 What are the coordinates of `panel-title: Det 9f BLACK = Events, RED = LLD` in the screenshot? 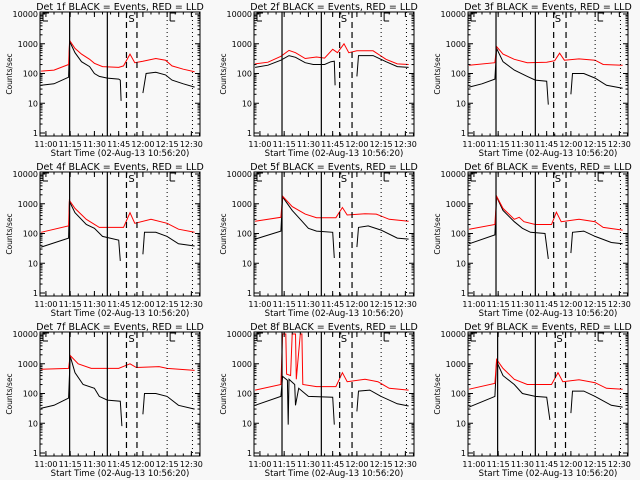 It's located at (548, 327).